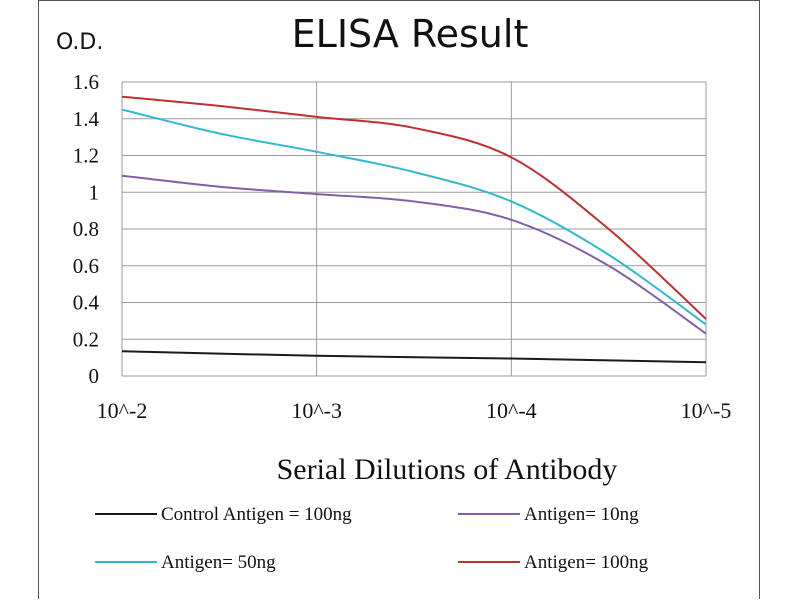 Image resolution: width=800 pixels, height=600 pixels. Describe the element at coordinates (586, 562) in the screenshot. I see `legend-label: Antigen= 100ng` at that location.